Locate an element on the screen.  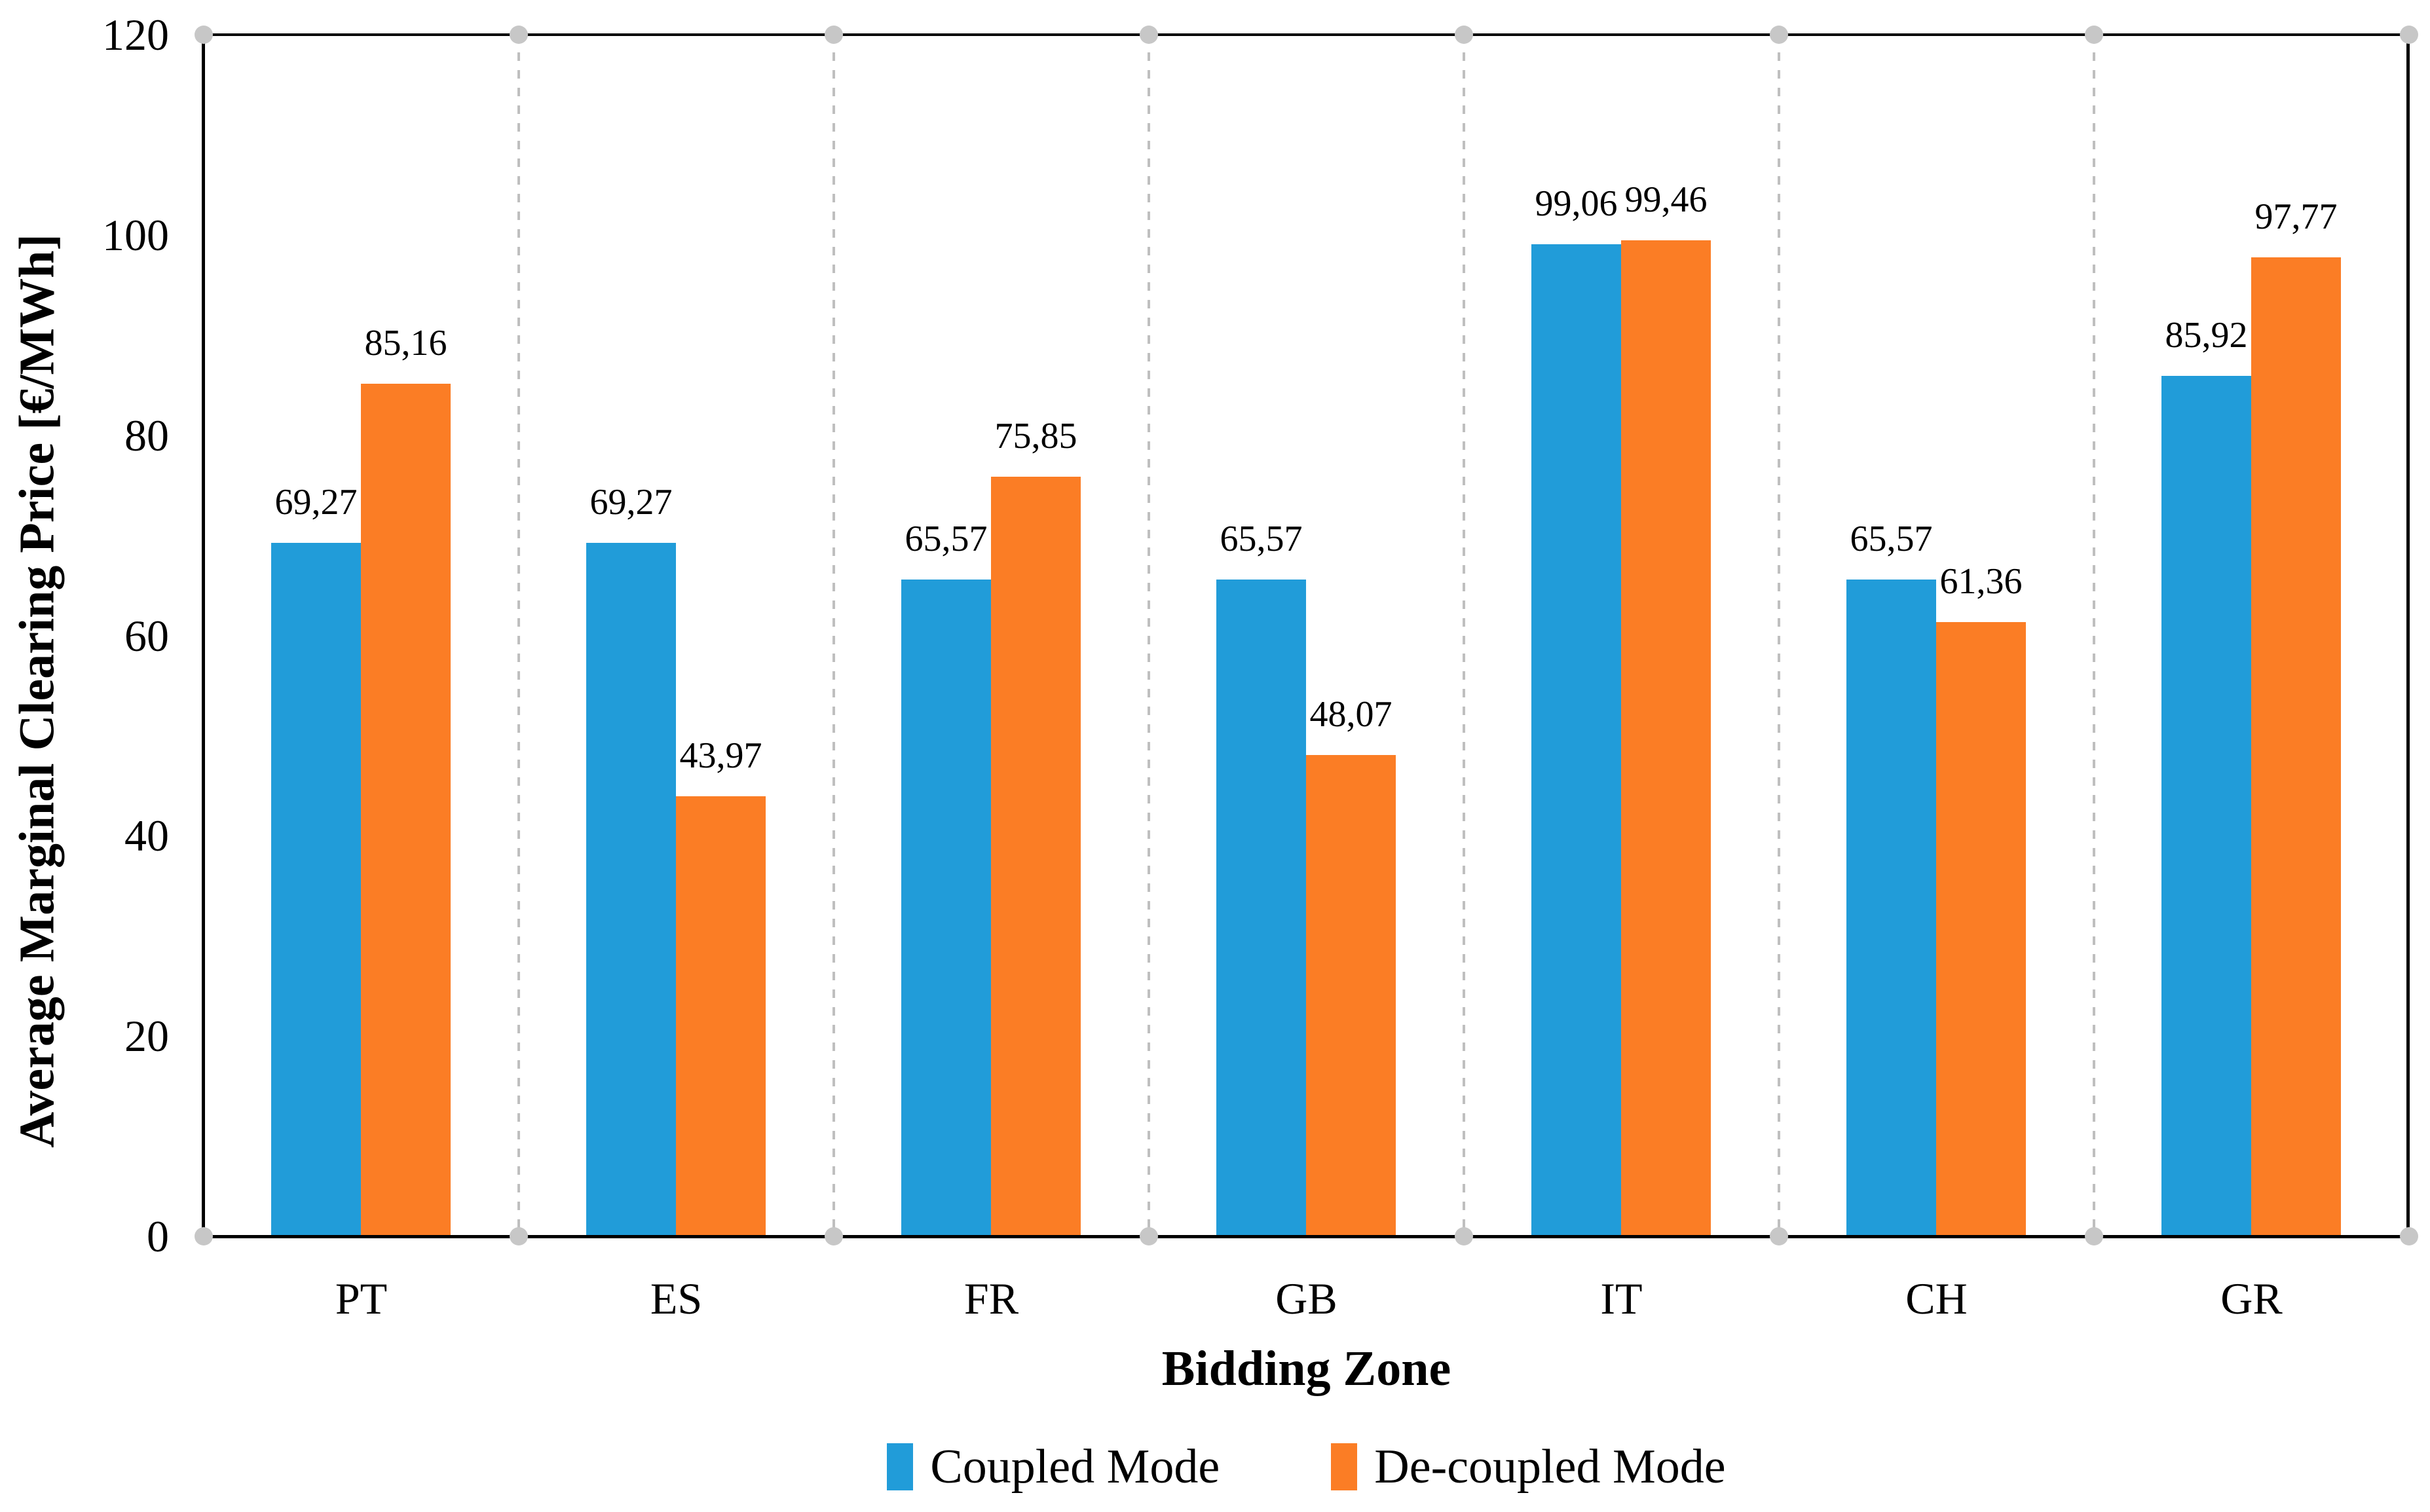
bar-de-coupled-mode-es is located at coordinates (721, 1016).